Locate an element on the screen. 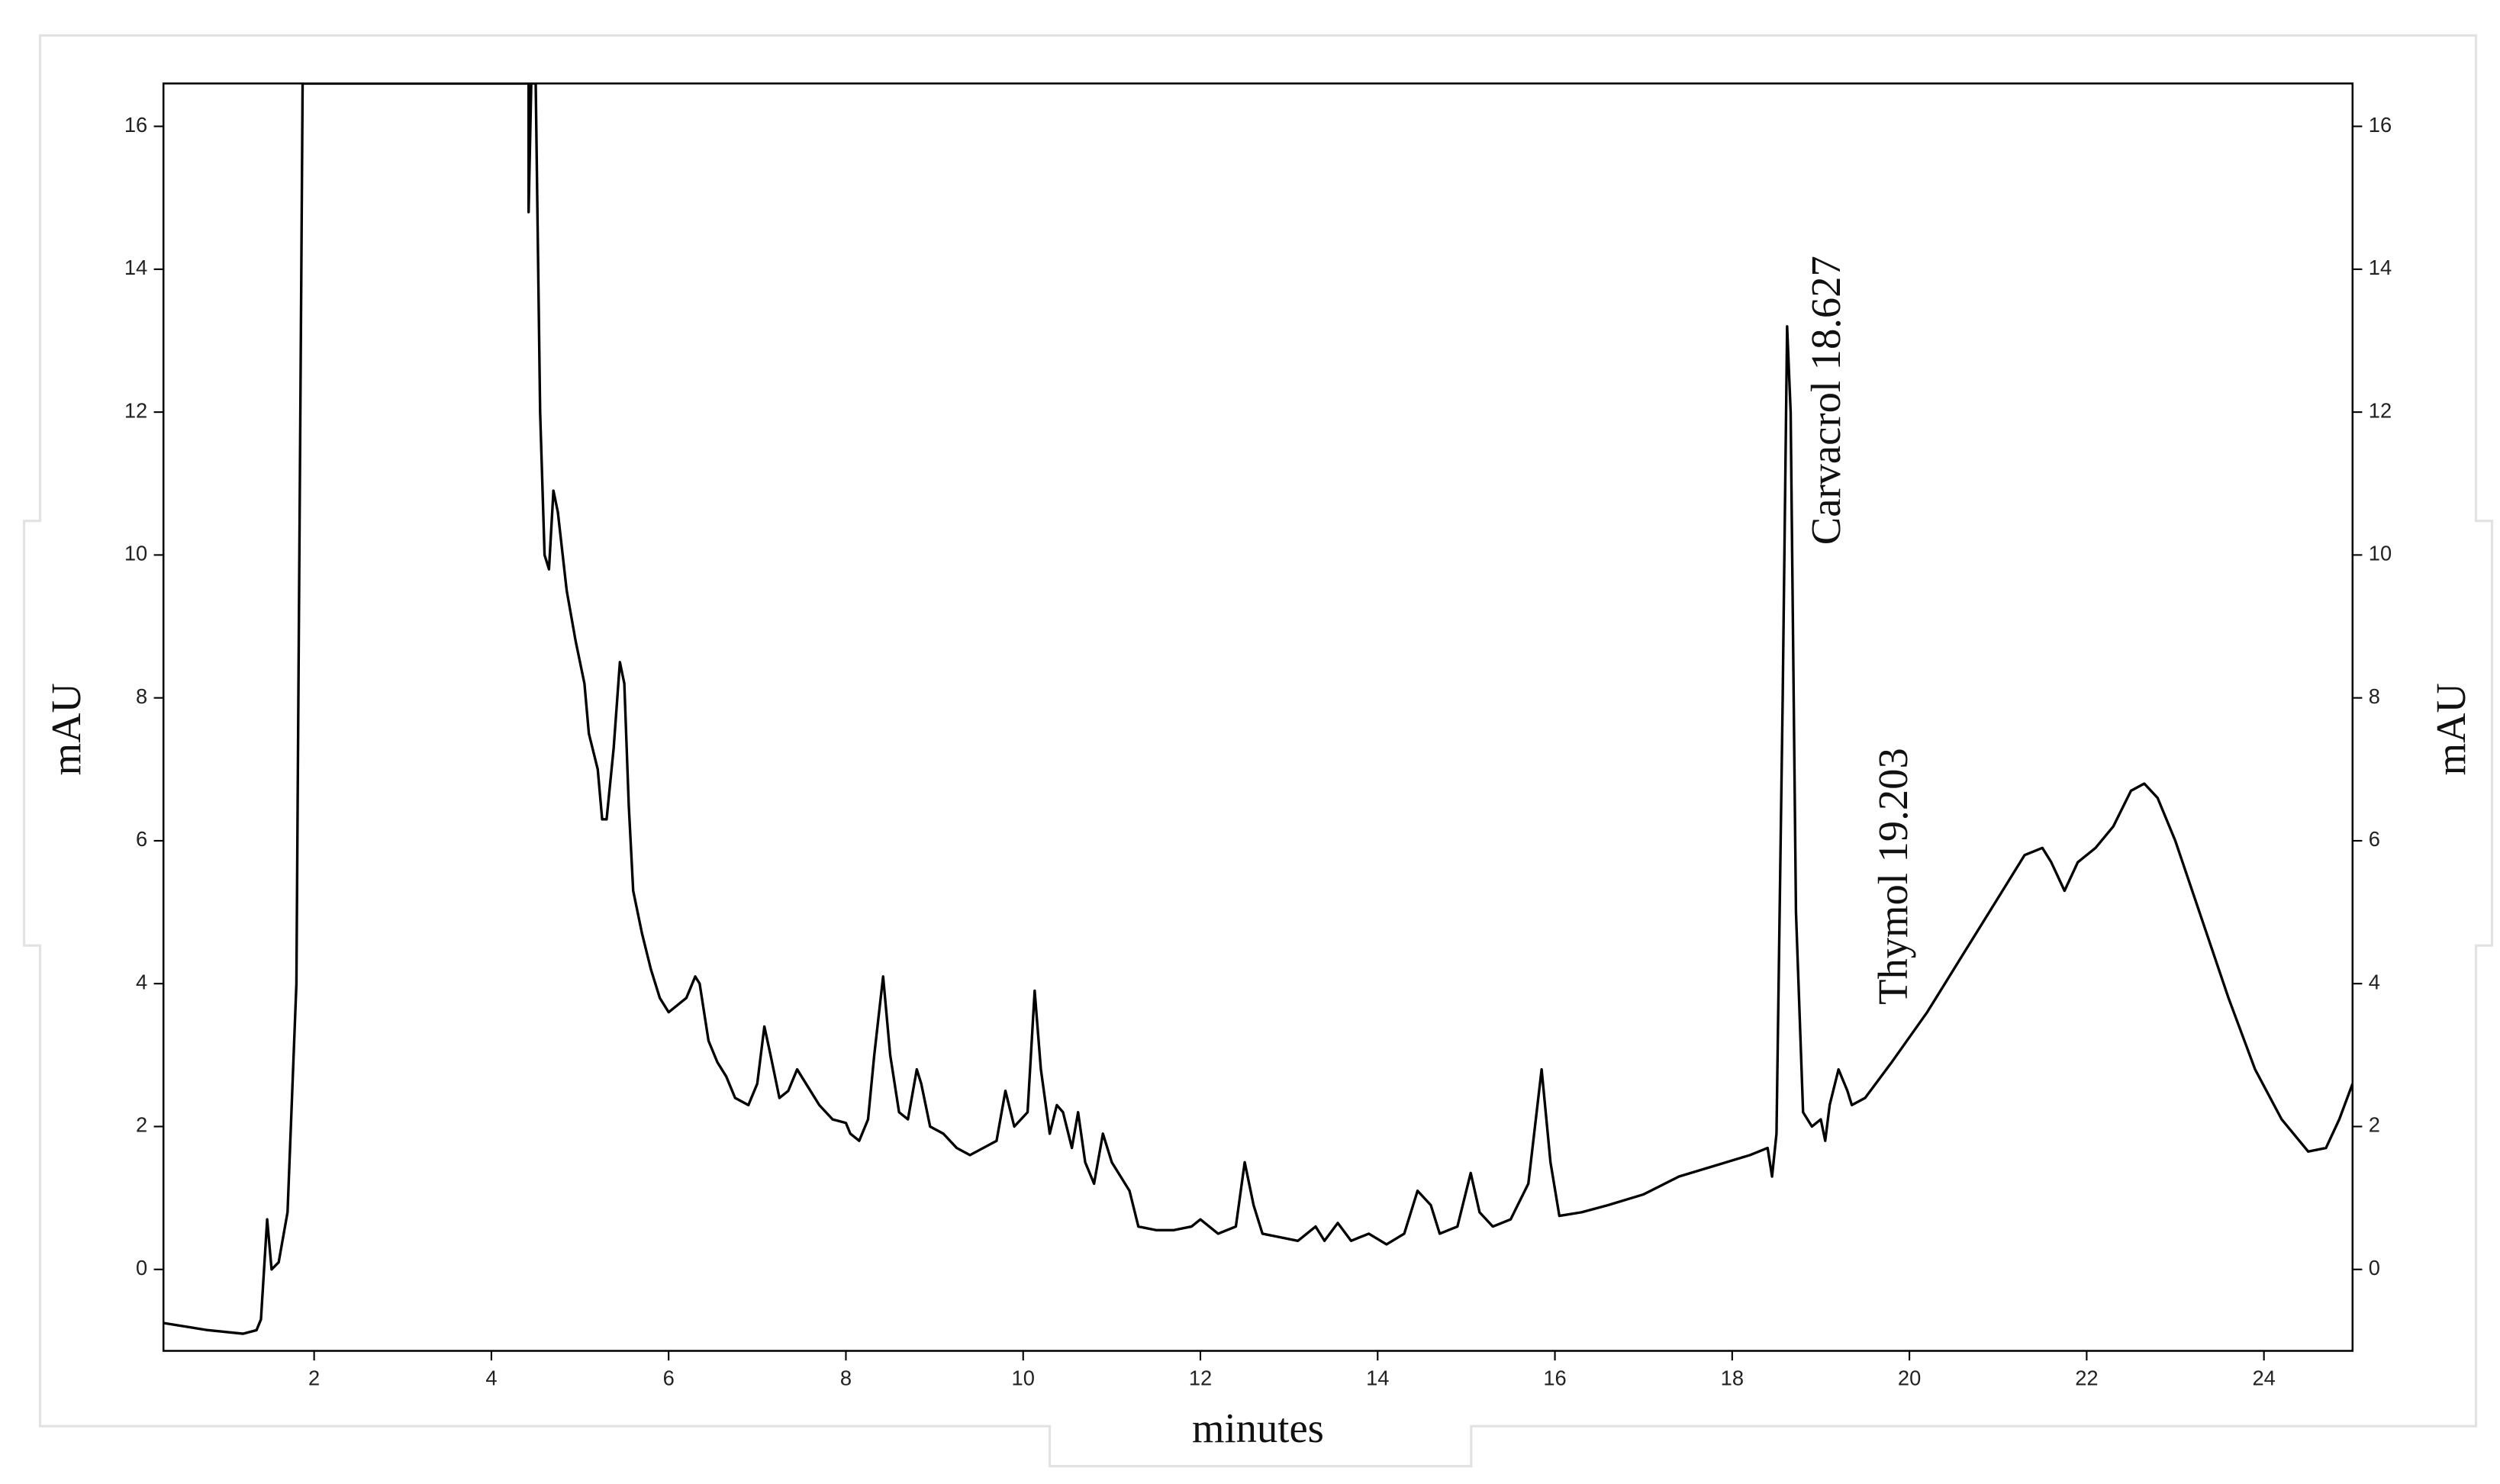  y2-tick-label: 8 is located at coordinates (2374, 696).